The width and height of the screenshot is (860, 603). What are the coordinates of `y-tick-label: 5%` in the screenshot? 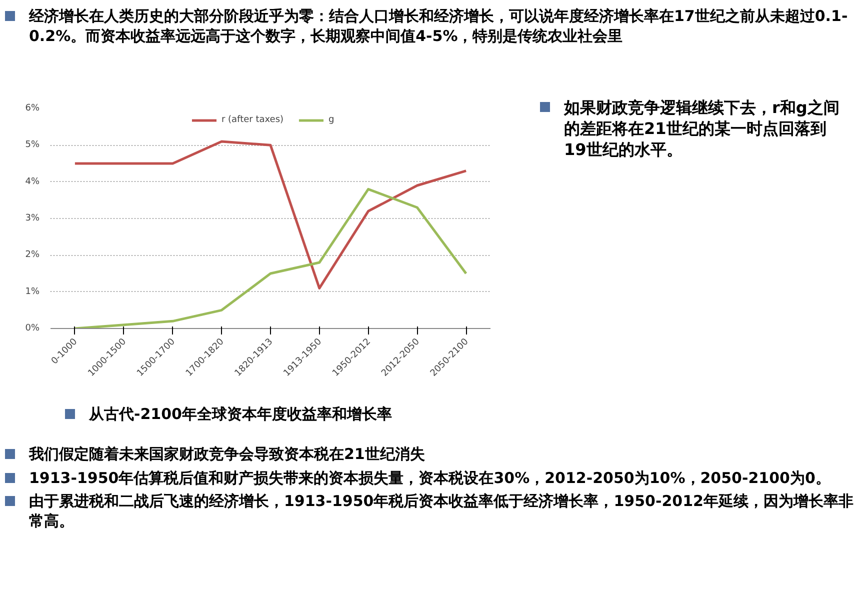 It's located at (32, 145).